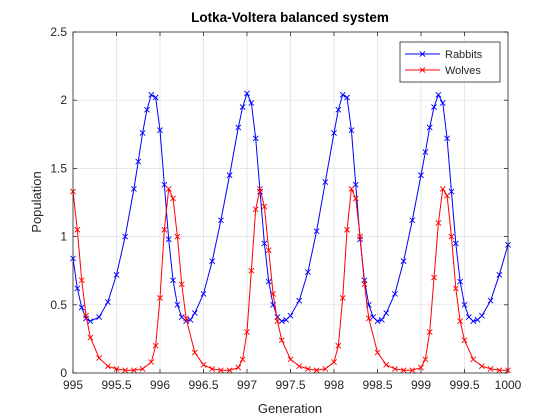 The height and width of the screenshot is (420, 560). I want to click on y-tick-label: 1, so click(63, 237).